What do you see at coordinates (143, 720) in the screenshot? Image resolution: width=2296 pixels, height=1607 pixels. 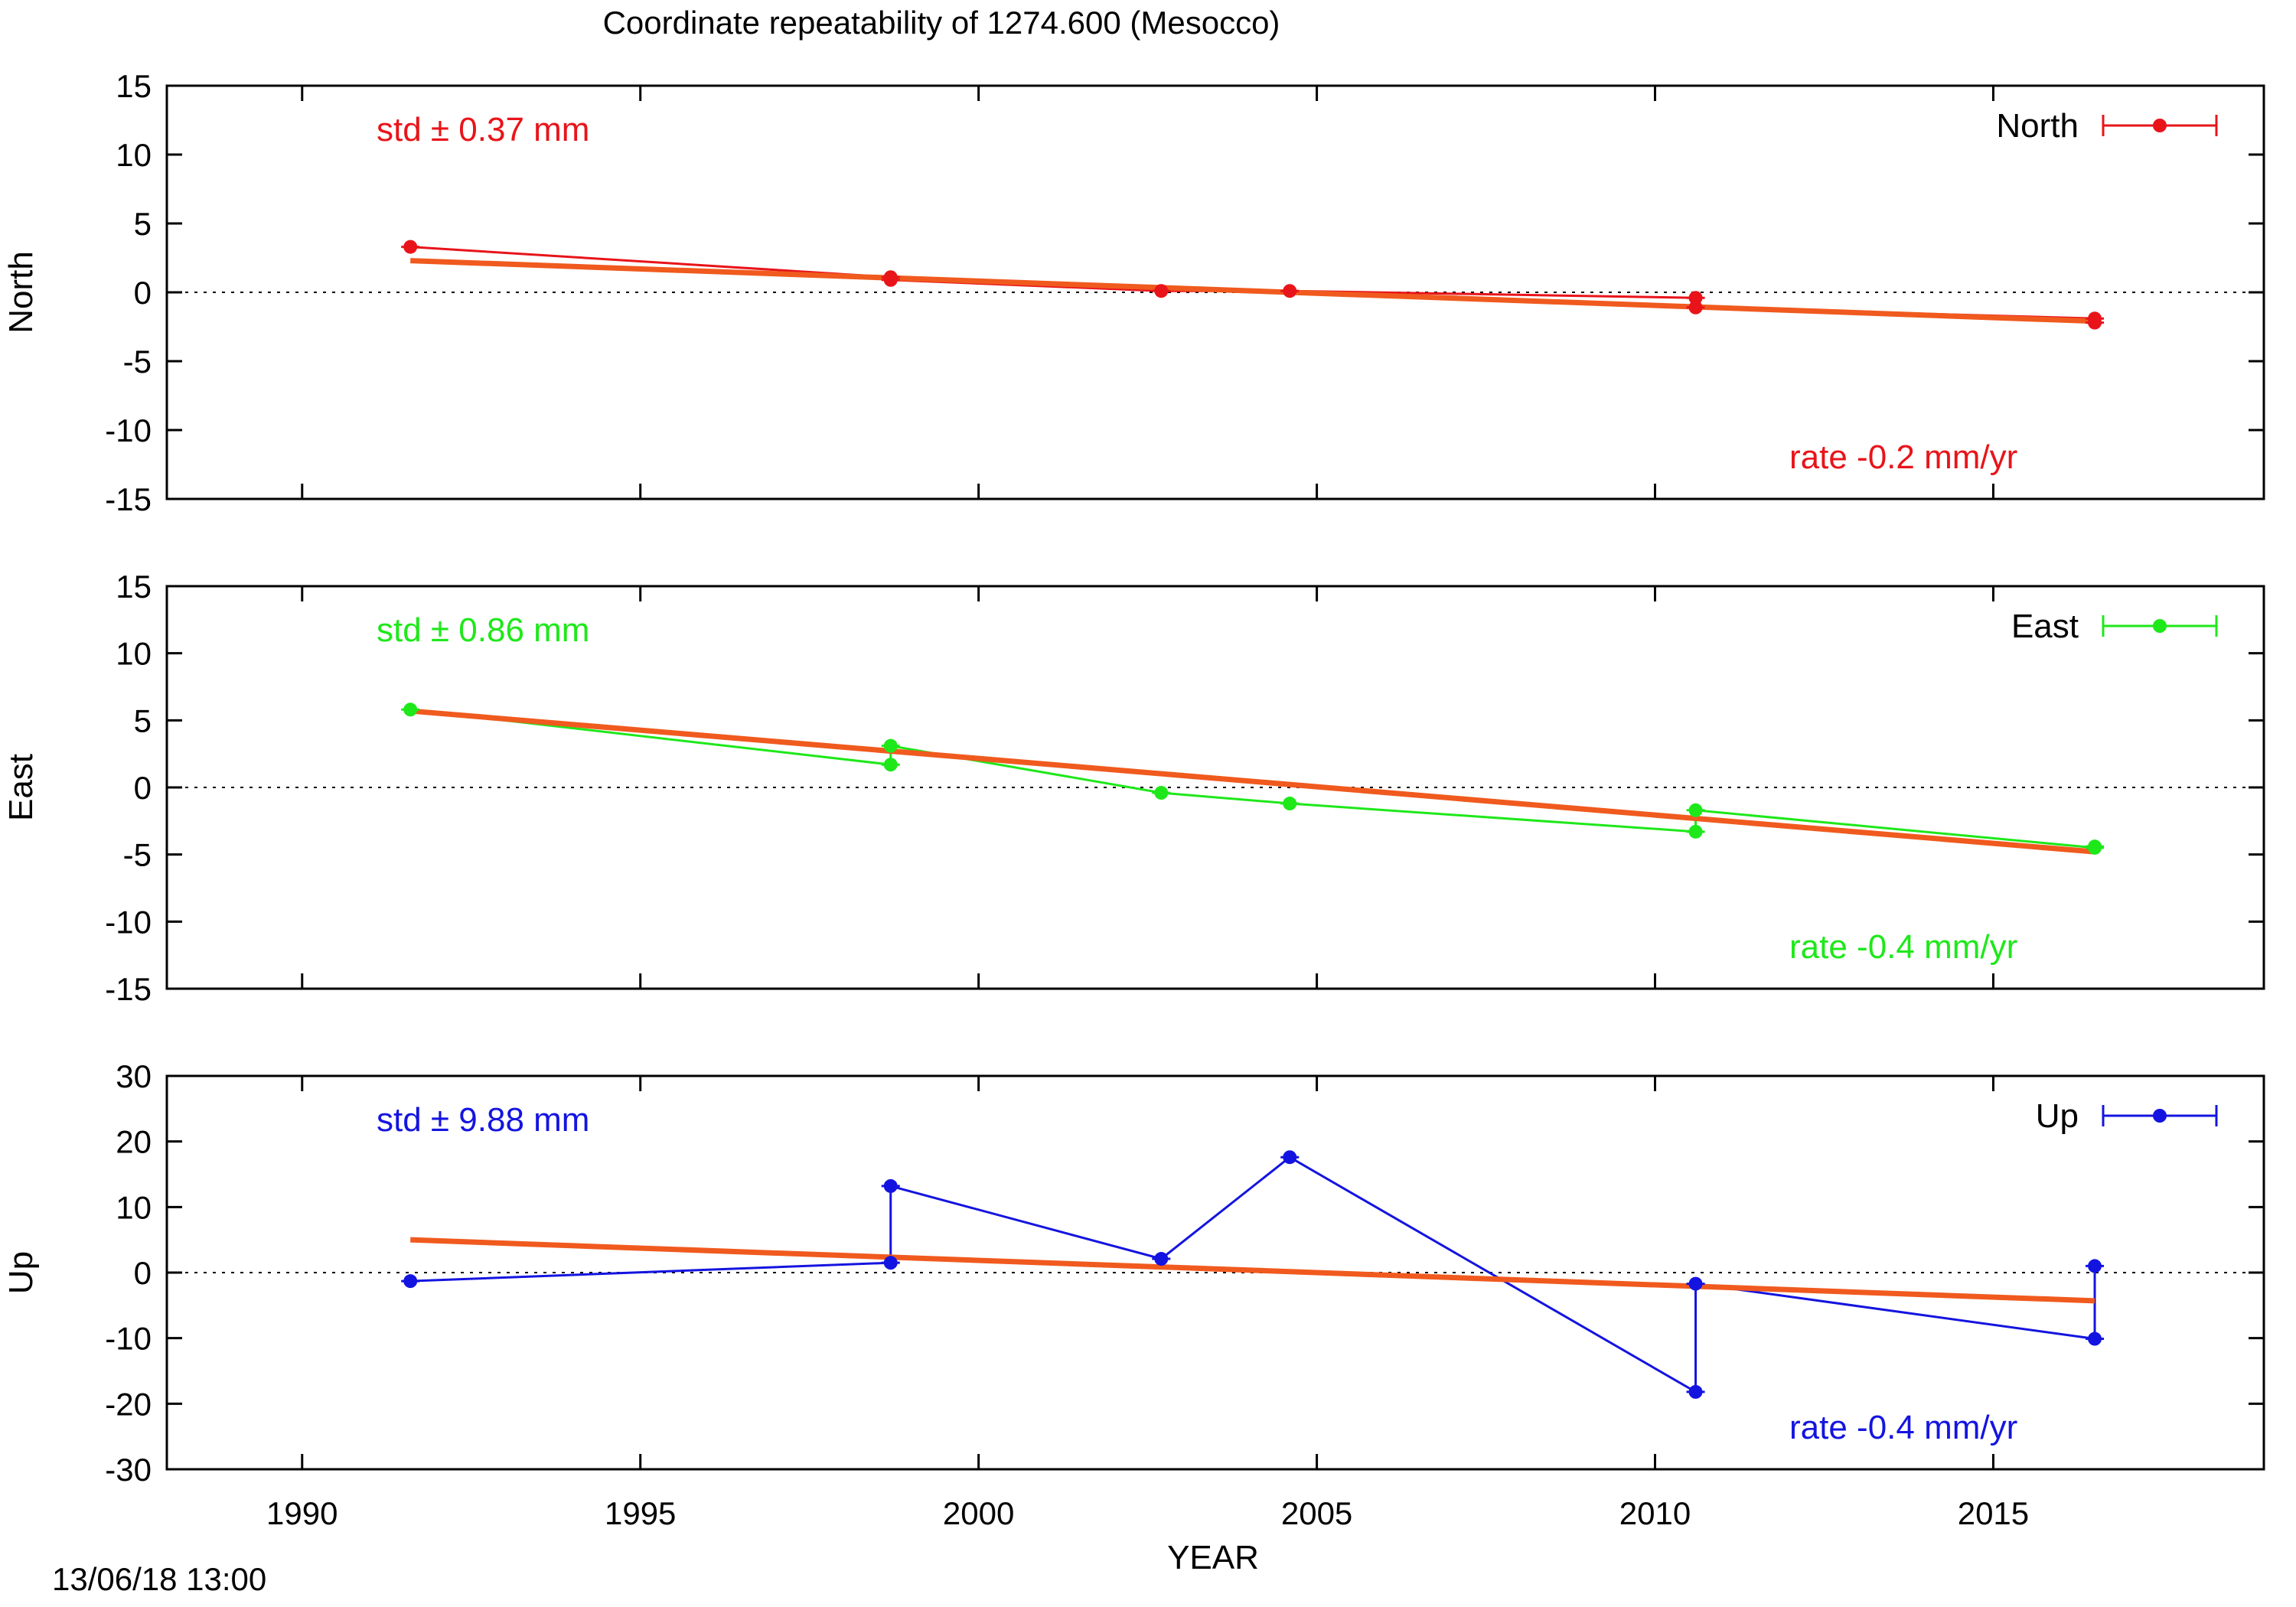 I see `east-y-tick-label: 5` at bounding box center [143, 720].